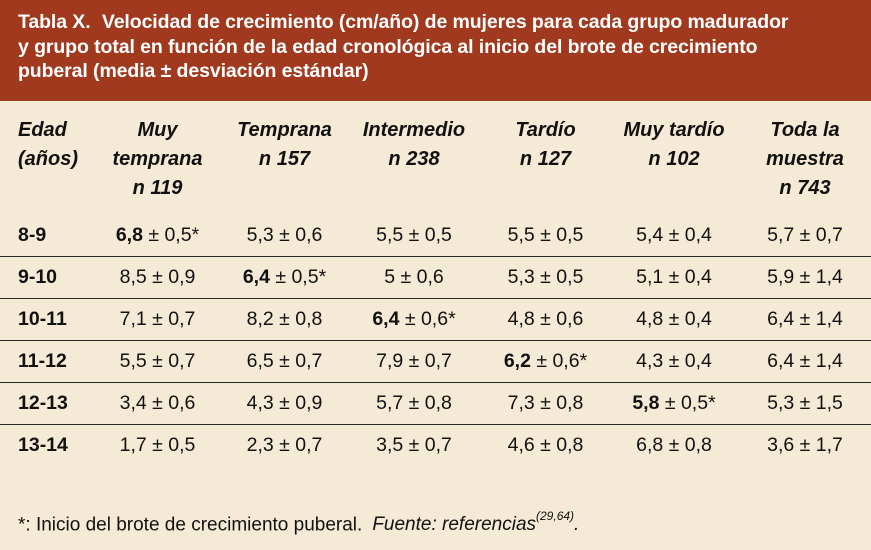 The image size is (871, 550). Describe the element at coordinates (133, 445) in the screenshot. I see `cell-mean: 1,7` at that location.